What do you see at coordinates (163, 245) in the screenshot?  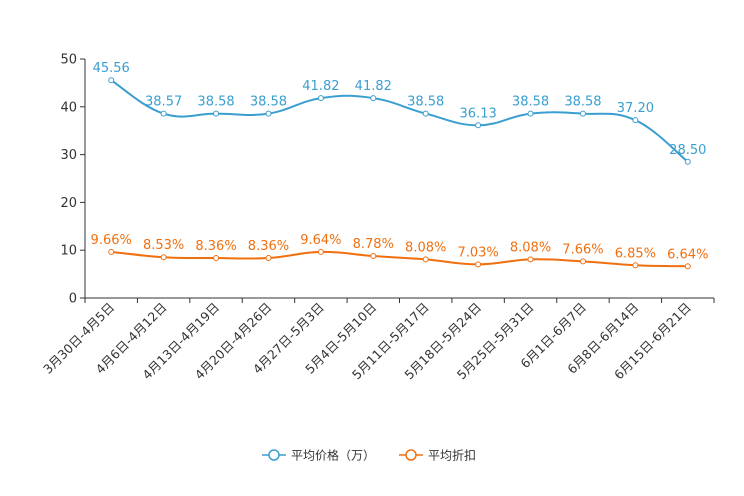 I see `data-label: 8.53%` at bounding box center [163, 245].